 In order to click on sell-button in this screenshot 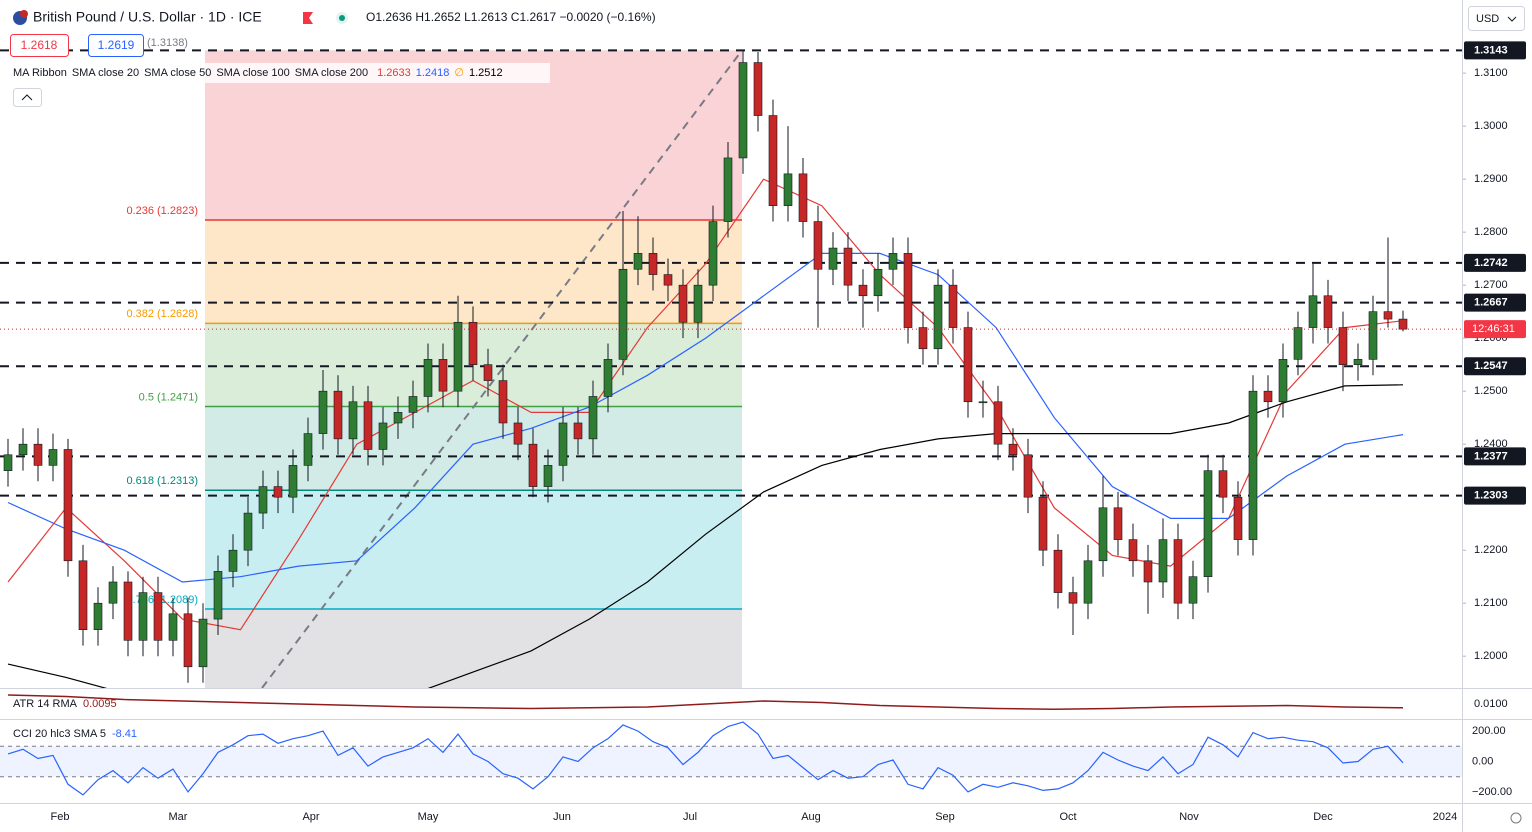, I will do `click(39, 45)`.